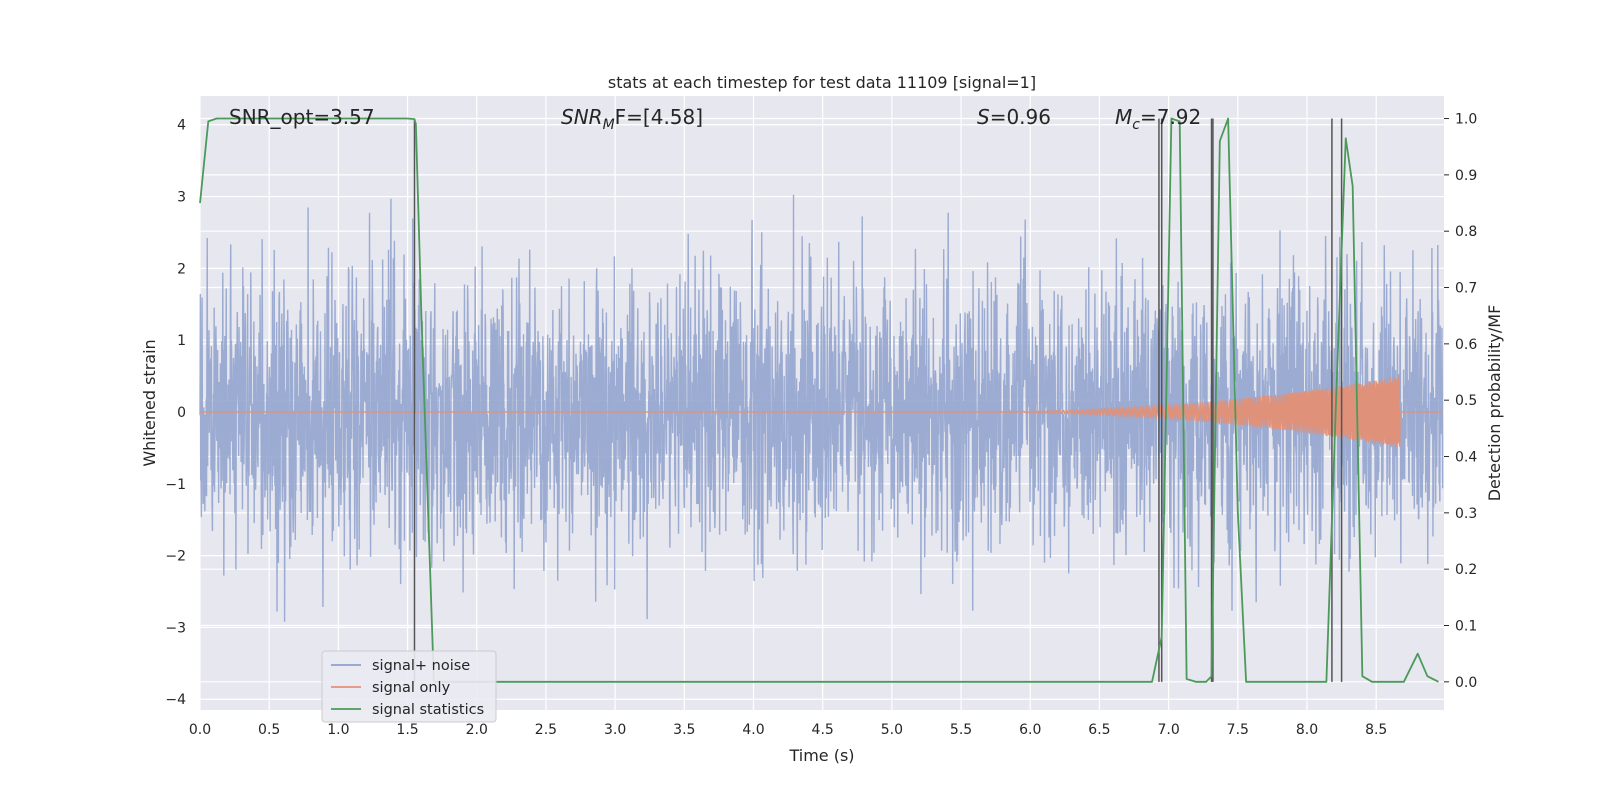 Image resolution: width=1600 pixels, height=800 pixels. What do you see at coordinates (302, 117) in the screenshot?
I see `snr-opt-annotation: SNR_opt=3.57` at bounding box center [302, 117].